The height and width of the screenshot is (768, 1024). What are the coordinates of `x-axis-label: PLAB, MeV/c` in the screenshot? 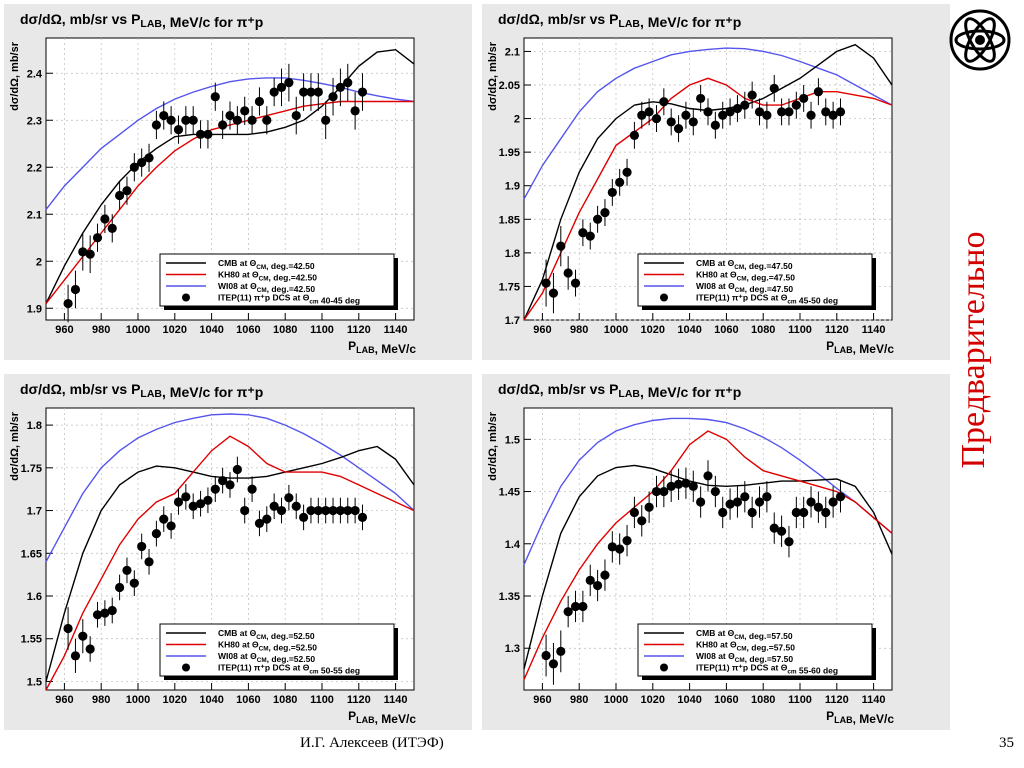 It's located at (860, 717).